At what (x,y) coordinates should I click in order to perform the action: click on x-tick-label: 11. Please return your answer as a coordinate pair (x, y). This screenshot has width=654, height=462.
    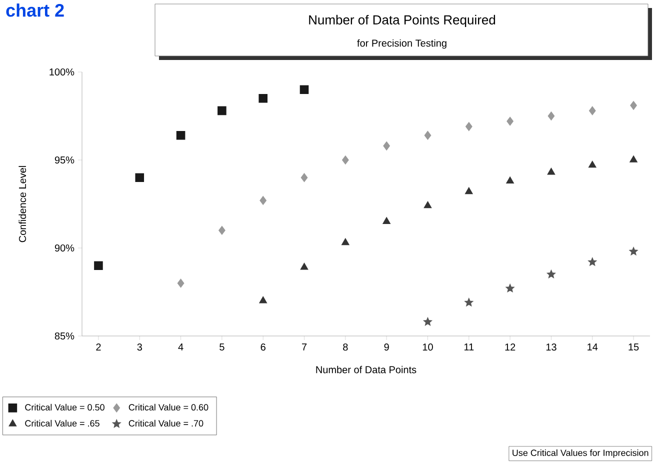
    Looking at the image, I should click on (469, 347).